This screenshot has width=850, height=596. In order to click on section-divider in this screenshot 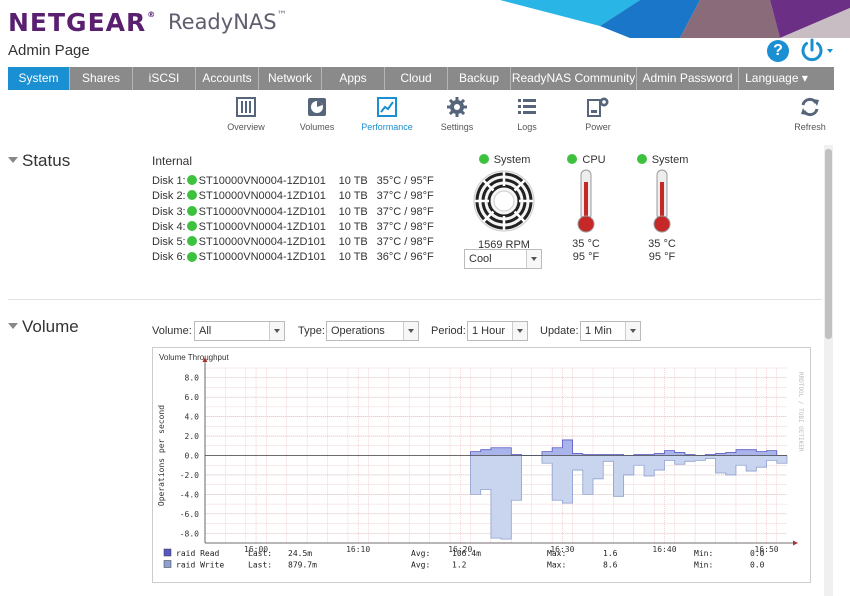, I will do `click(415, 299)`.